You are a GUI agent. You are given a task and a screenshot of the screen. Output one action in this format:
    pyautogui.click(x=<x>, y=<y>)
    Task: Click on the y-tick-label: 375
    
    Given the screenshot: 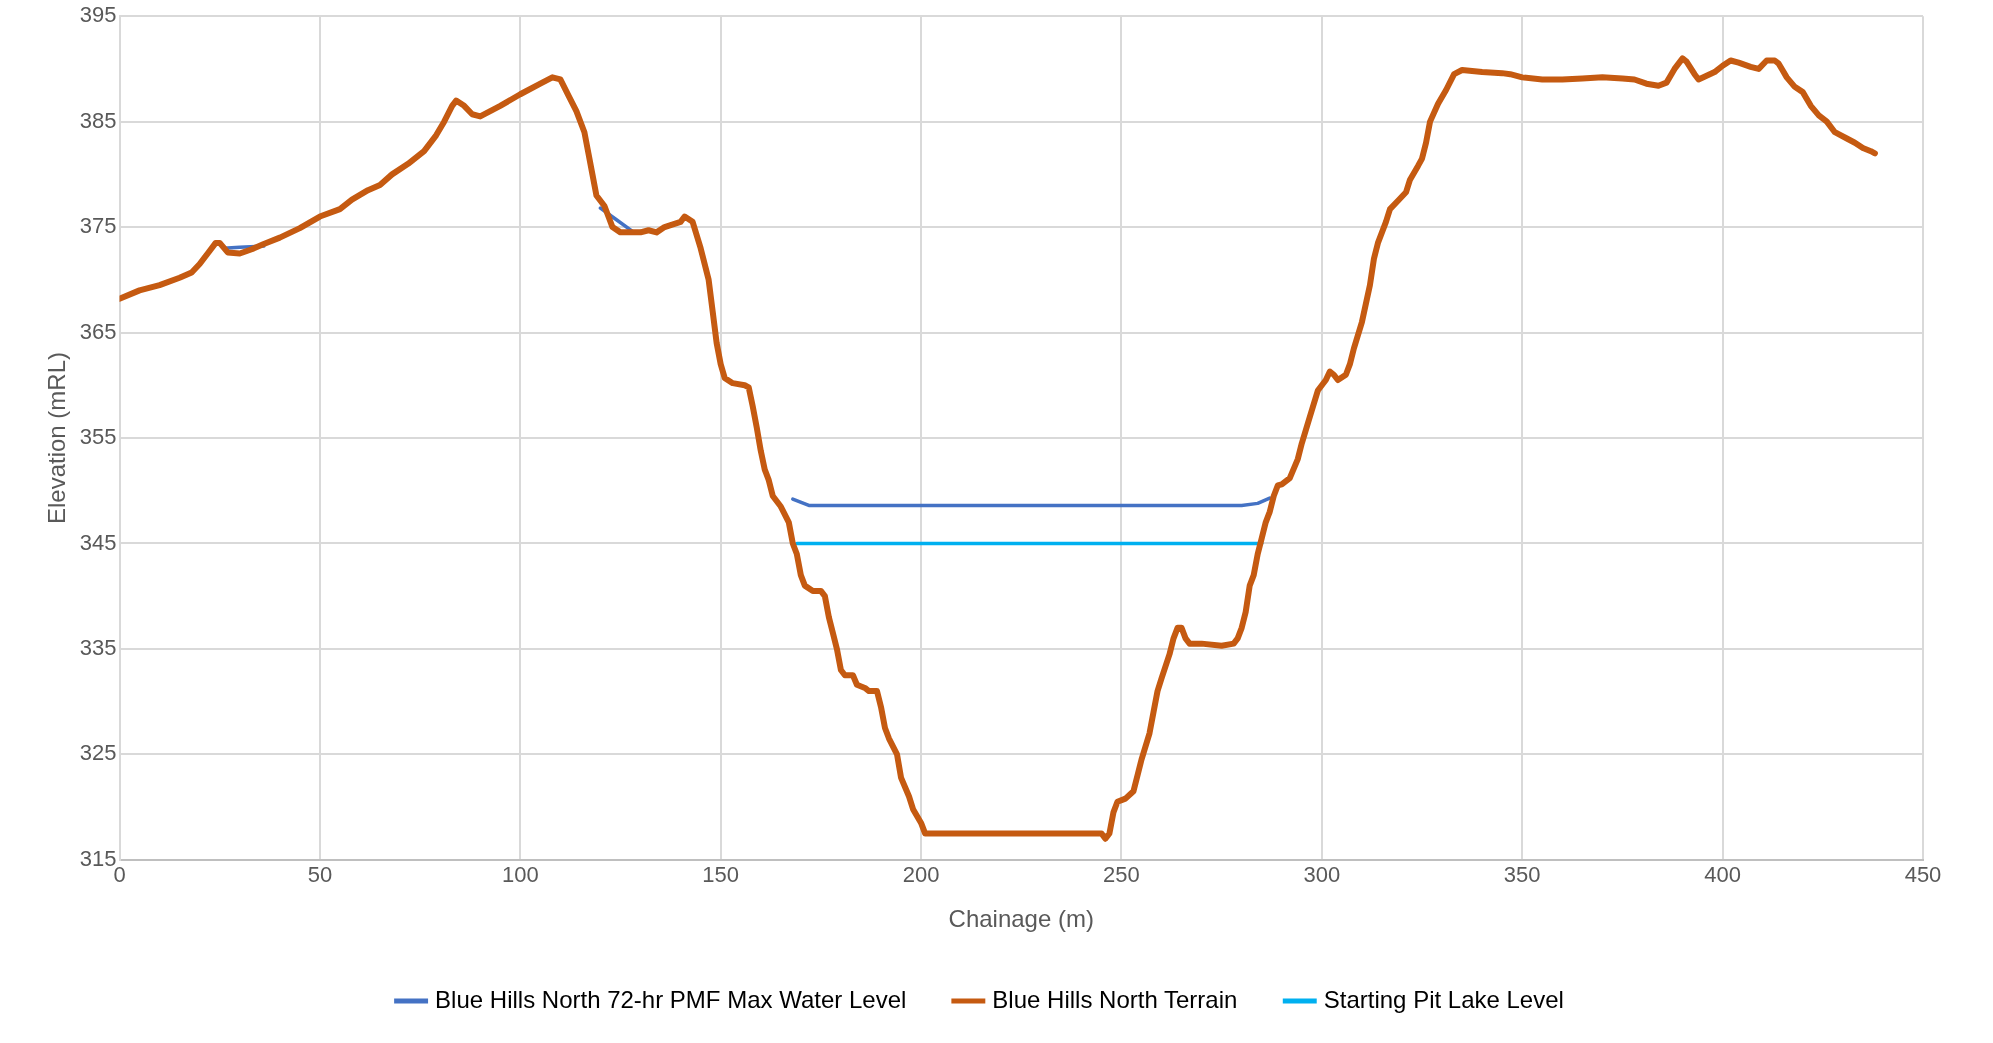 What is the action you would take?
    pyautogui.click(x=98, y=226)
    